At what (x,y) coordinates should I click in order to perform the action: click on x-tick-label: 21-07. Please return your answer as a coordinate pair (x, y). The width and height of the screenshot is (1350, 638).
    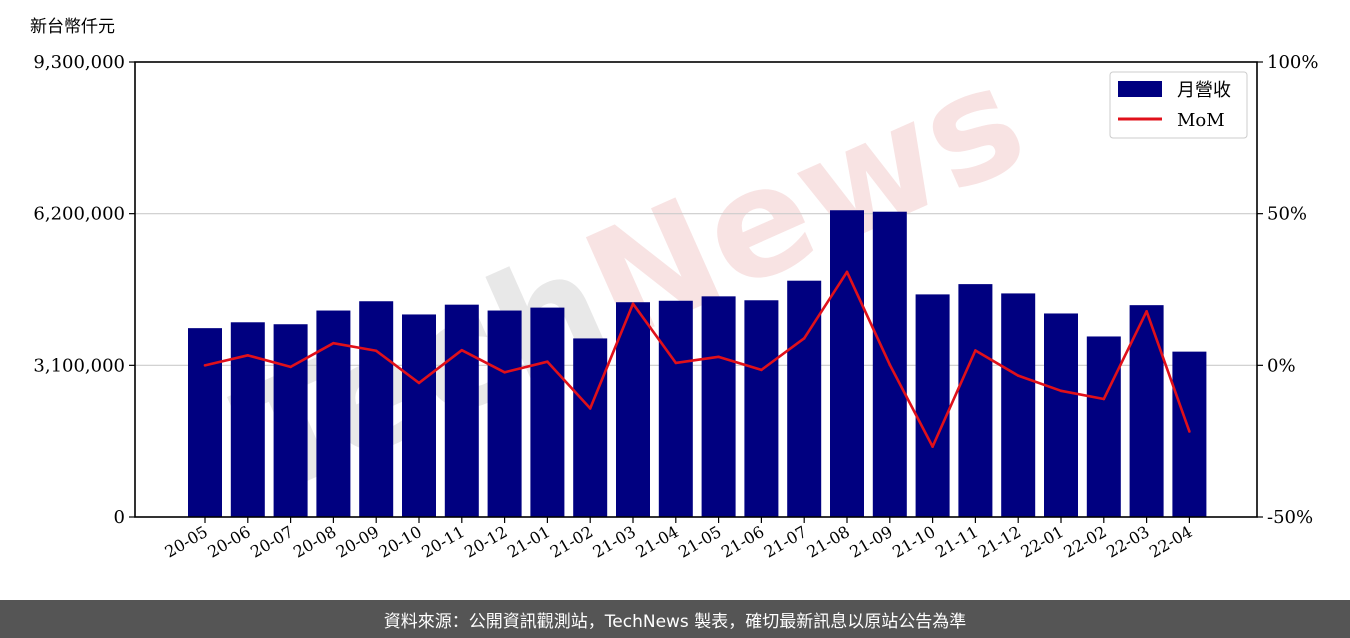
    Looking at the image, I should click on (785, 542).